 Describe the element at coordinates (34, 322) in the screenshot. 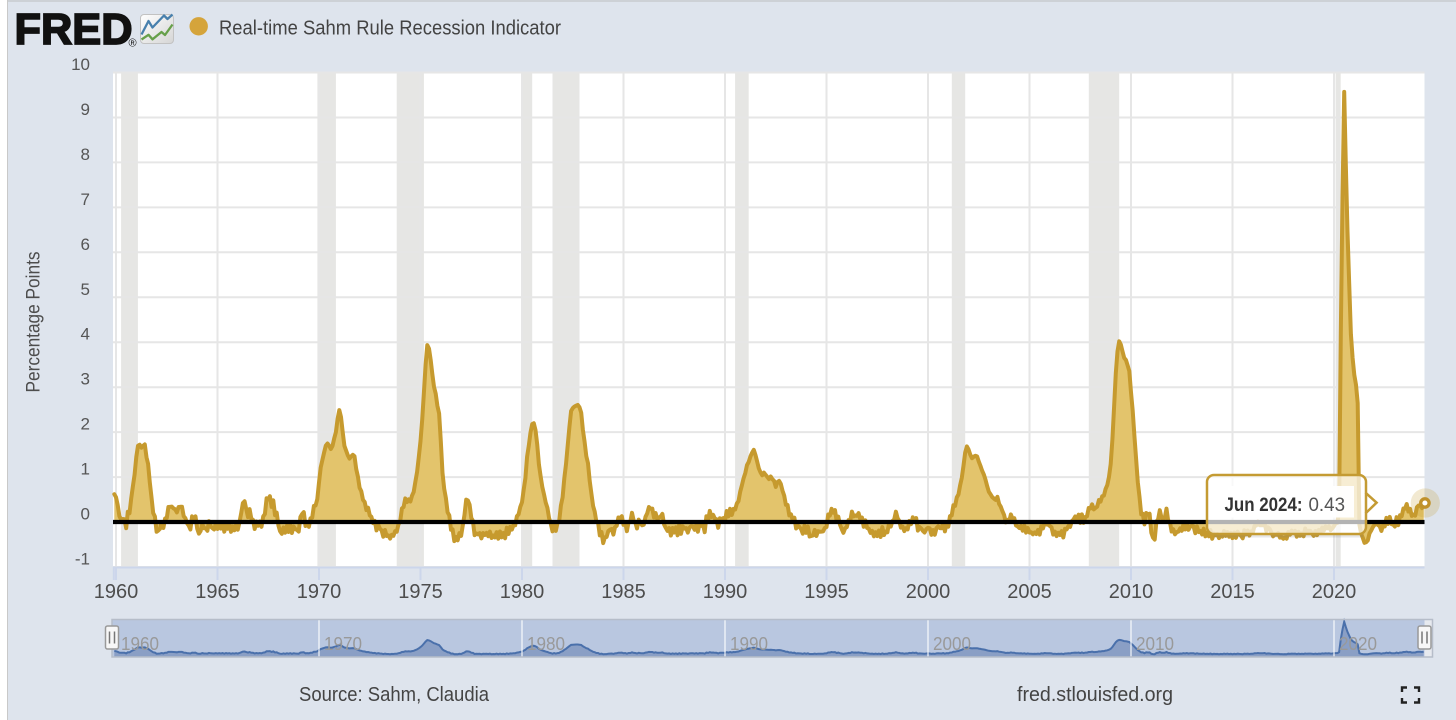

I see `svg-text: Percentage Points` at that location.